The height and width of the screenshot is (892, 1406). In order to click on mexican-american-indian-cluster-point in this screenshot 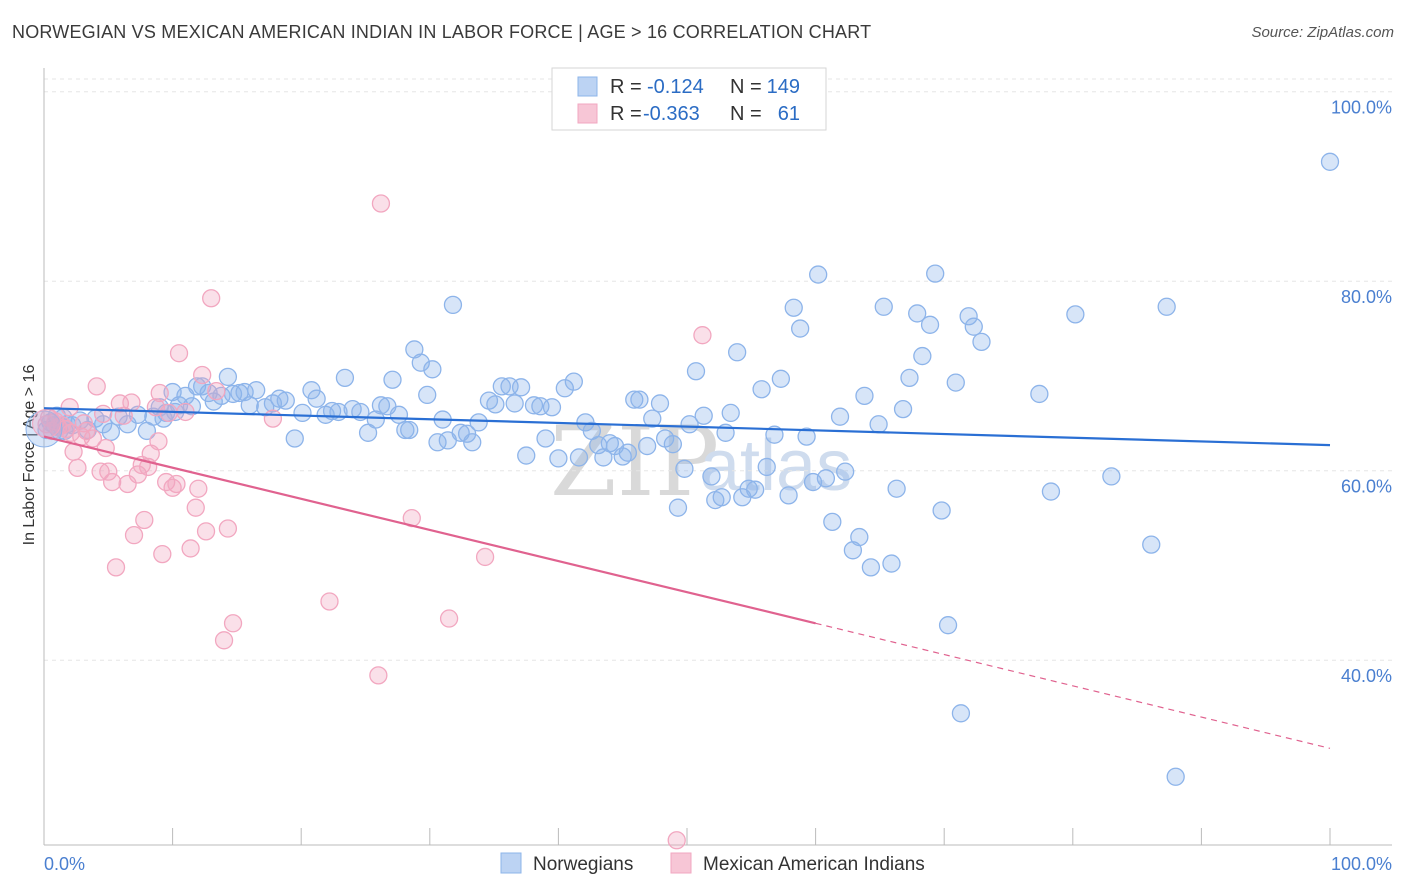, I will do `click(47, 423)`.